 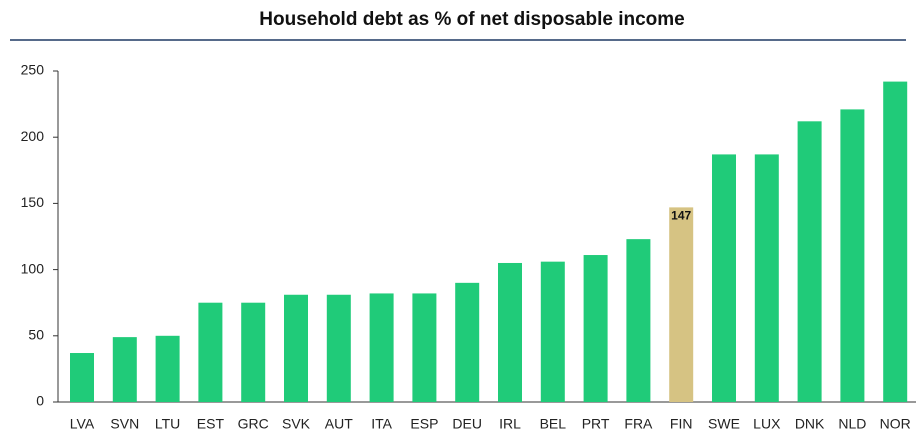 What do you see at coordinates (681, 424) in the screenshot?
I see `x-tick-label: FIN` at bounding box center [681, 424].